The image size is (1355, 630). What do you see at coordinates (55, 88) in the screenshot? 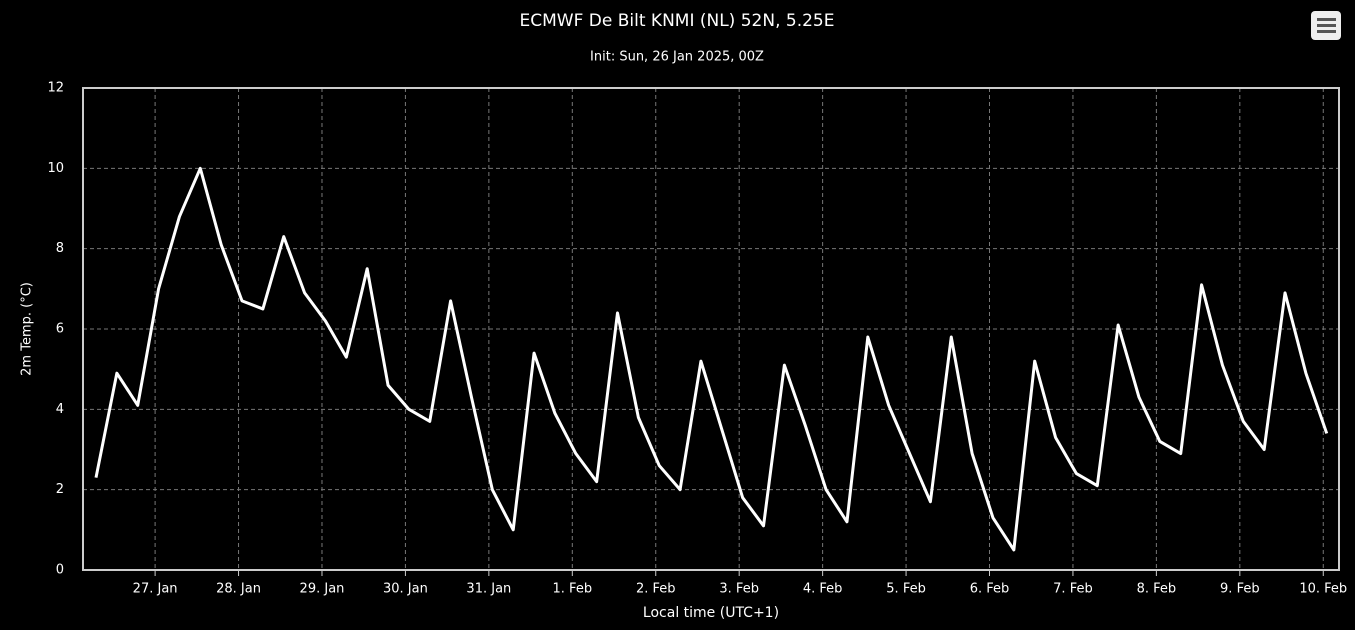
I see `y-tick-label: 12` at bounding box center [55, 88].